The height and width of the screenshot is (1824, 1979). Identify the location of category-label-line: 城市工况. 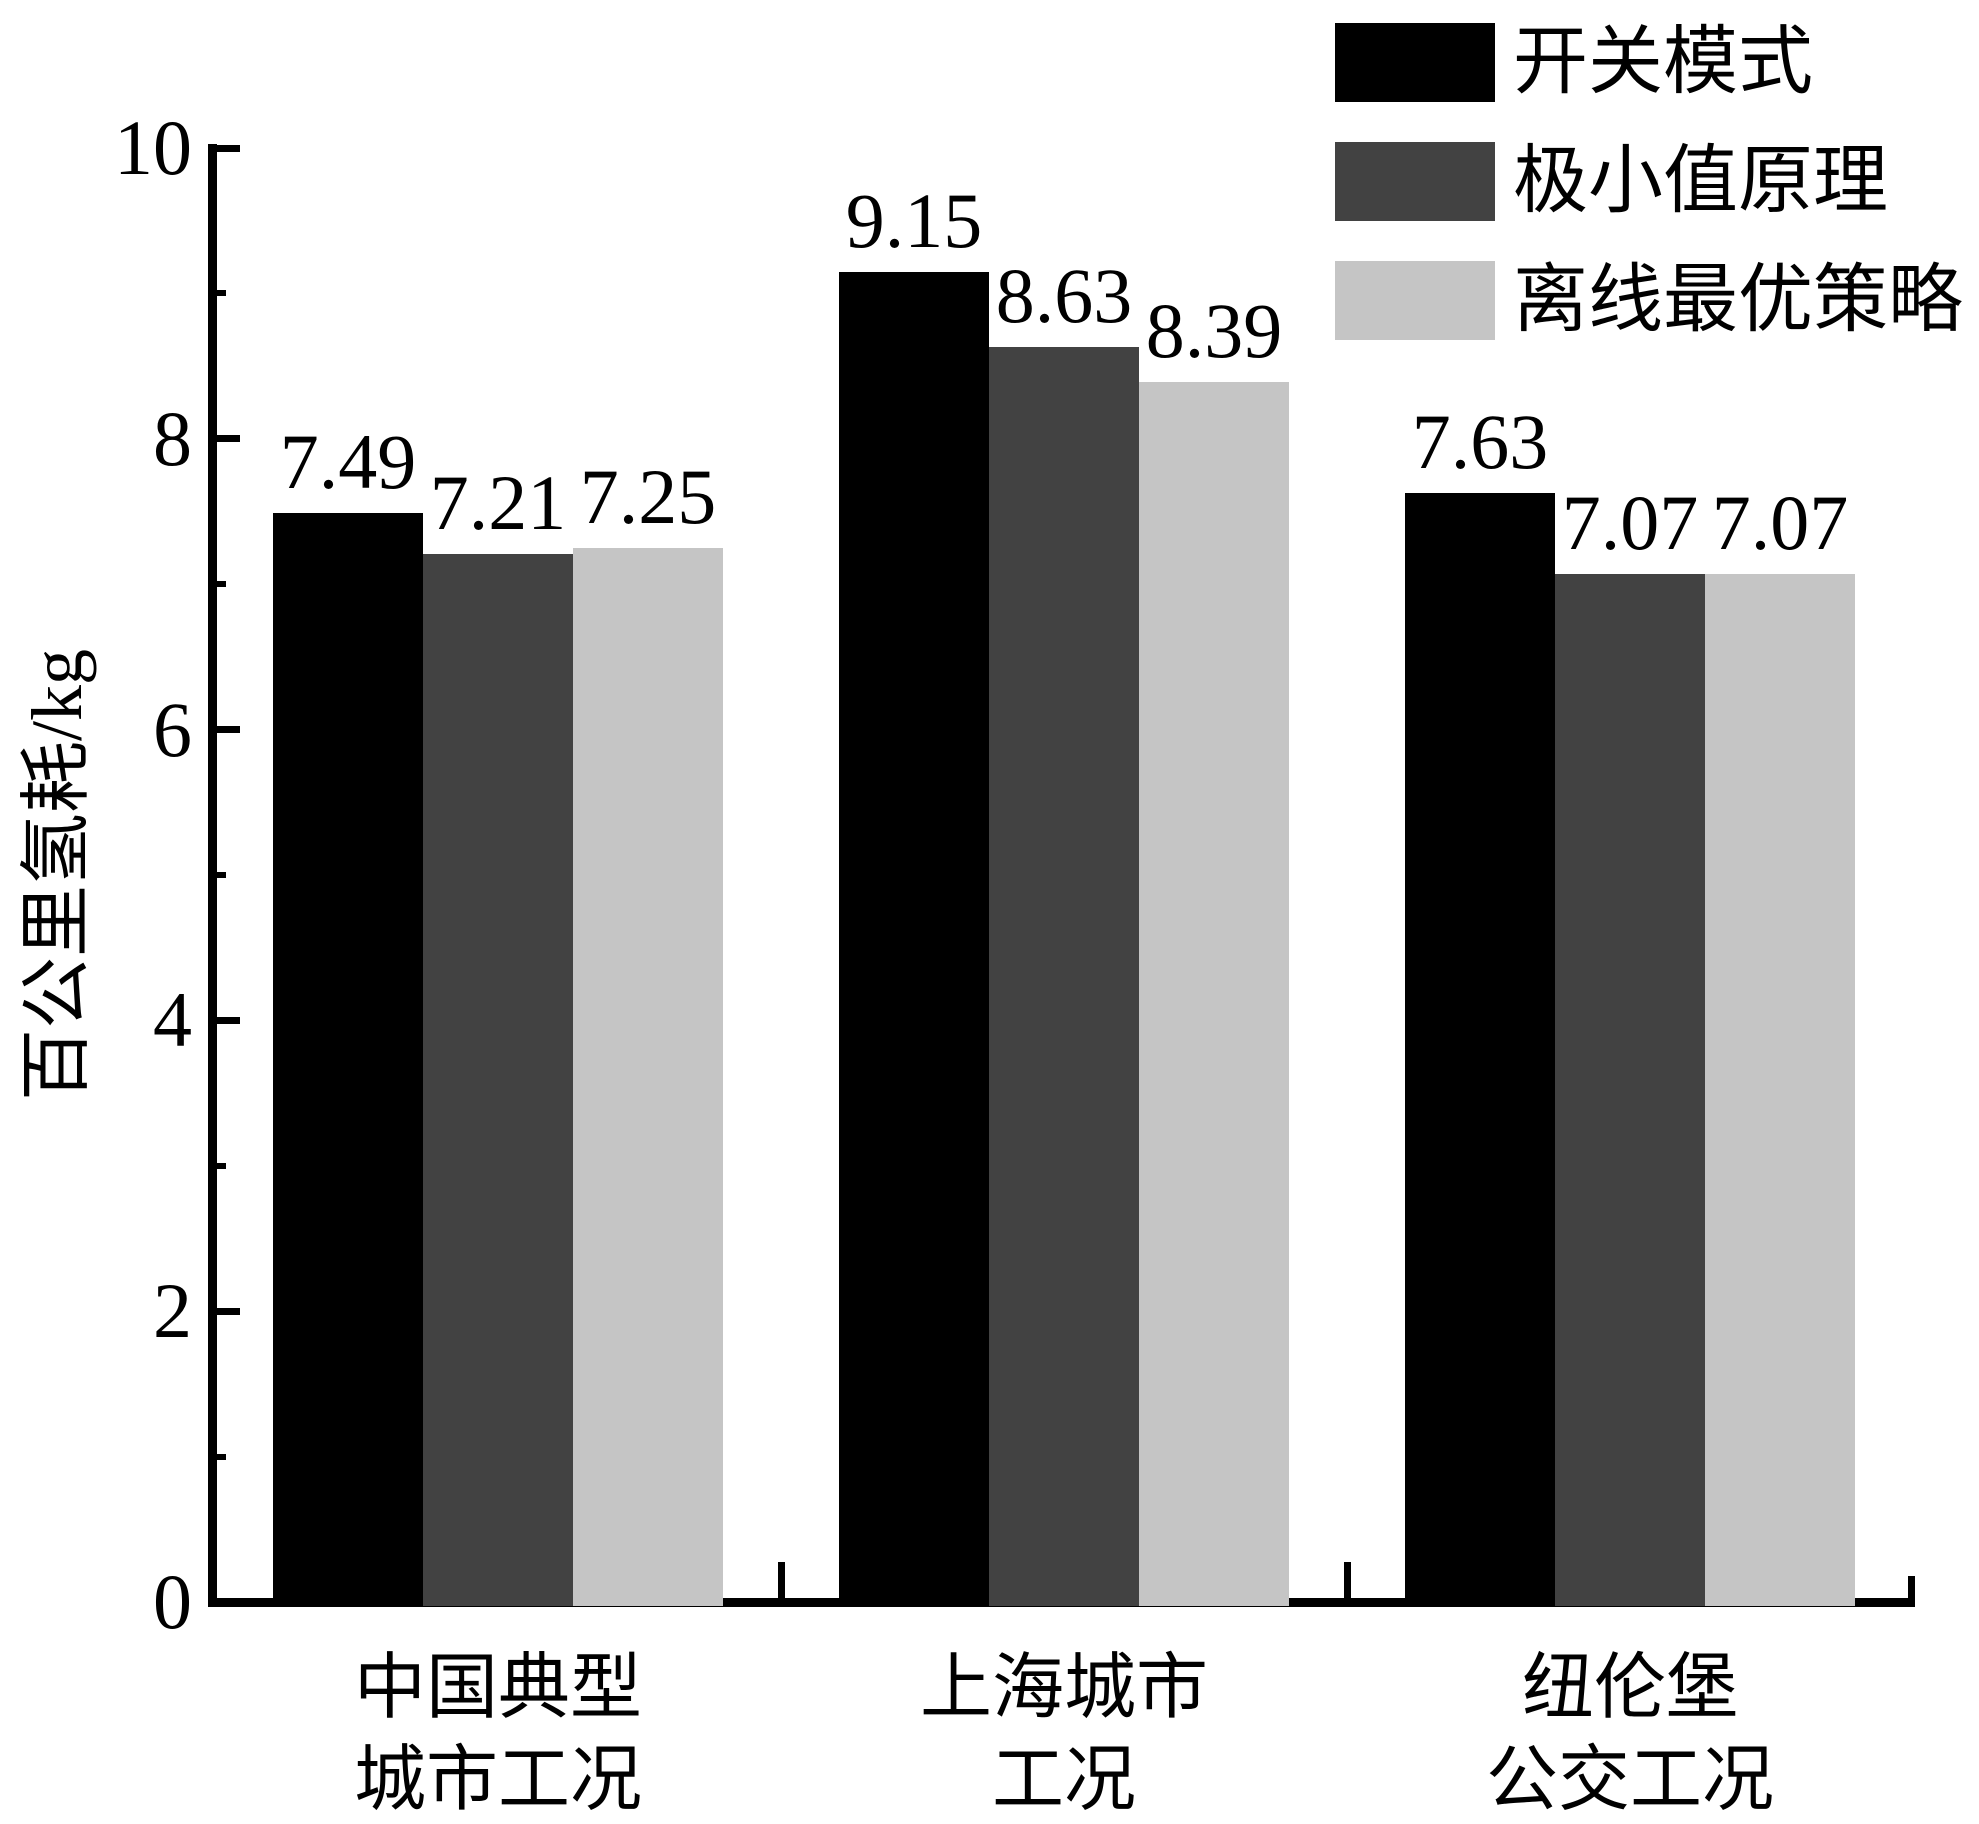
(497, 1780).